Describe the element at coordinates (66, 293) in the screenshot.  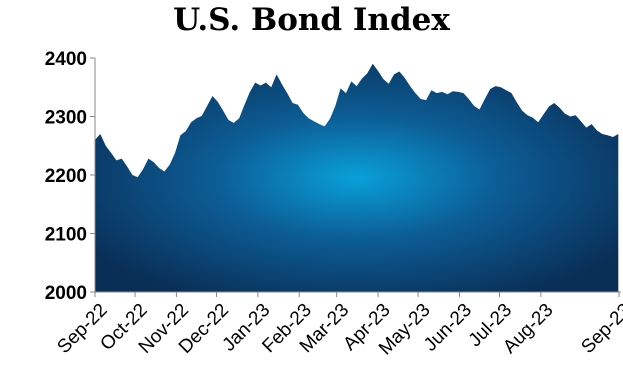
I see `y-tick-label: 2000` at that location.